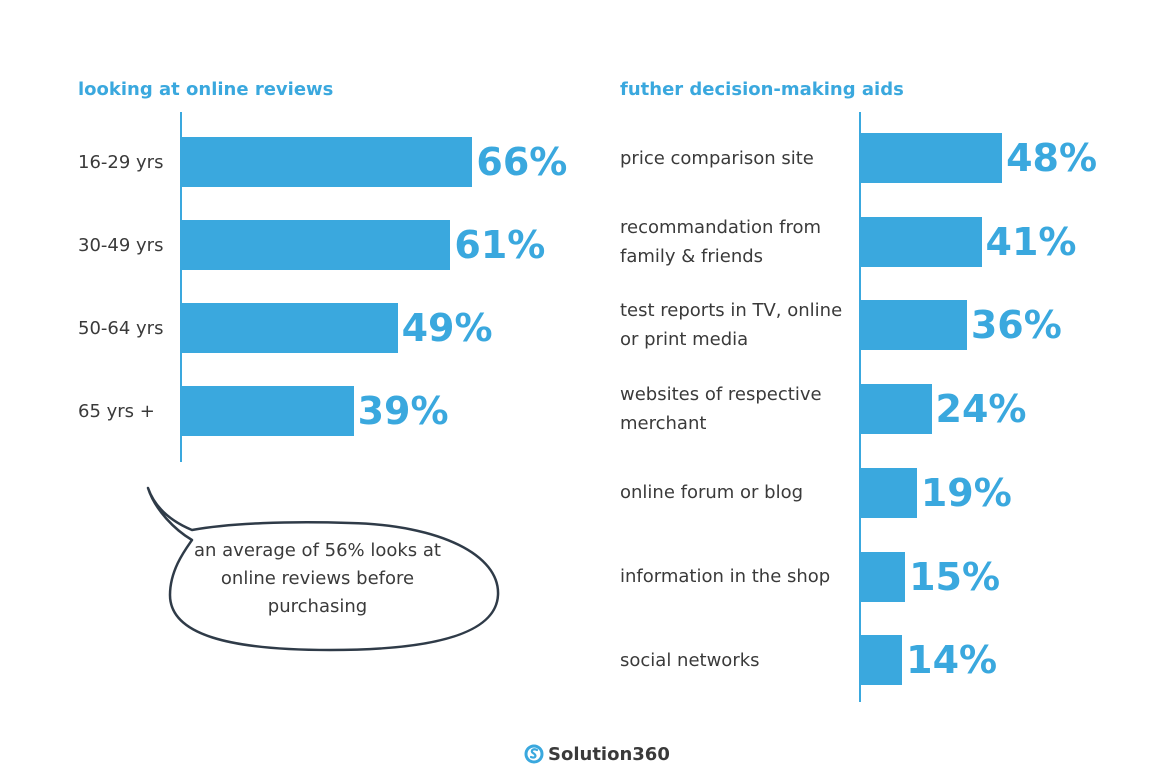 The image size is (1170, 780). What do you see at coordinates (690, 660) in the screenshot?
I see `category-label: social networks` at bounding box center [690, 660].